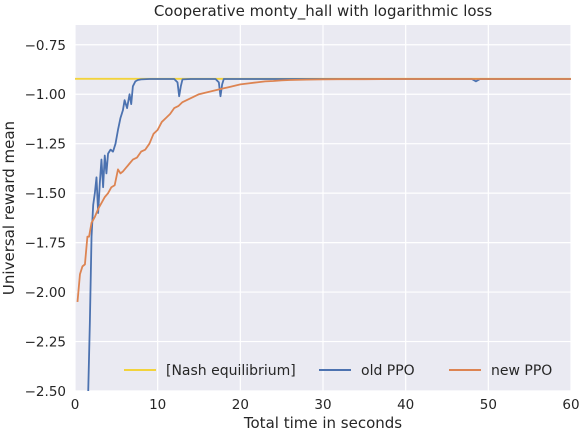 This screenshot has width=581, height=441. I want to click on y-tick-label: −1.25, so click(45, 145).